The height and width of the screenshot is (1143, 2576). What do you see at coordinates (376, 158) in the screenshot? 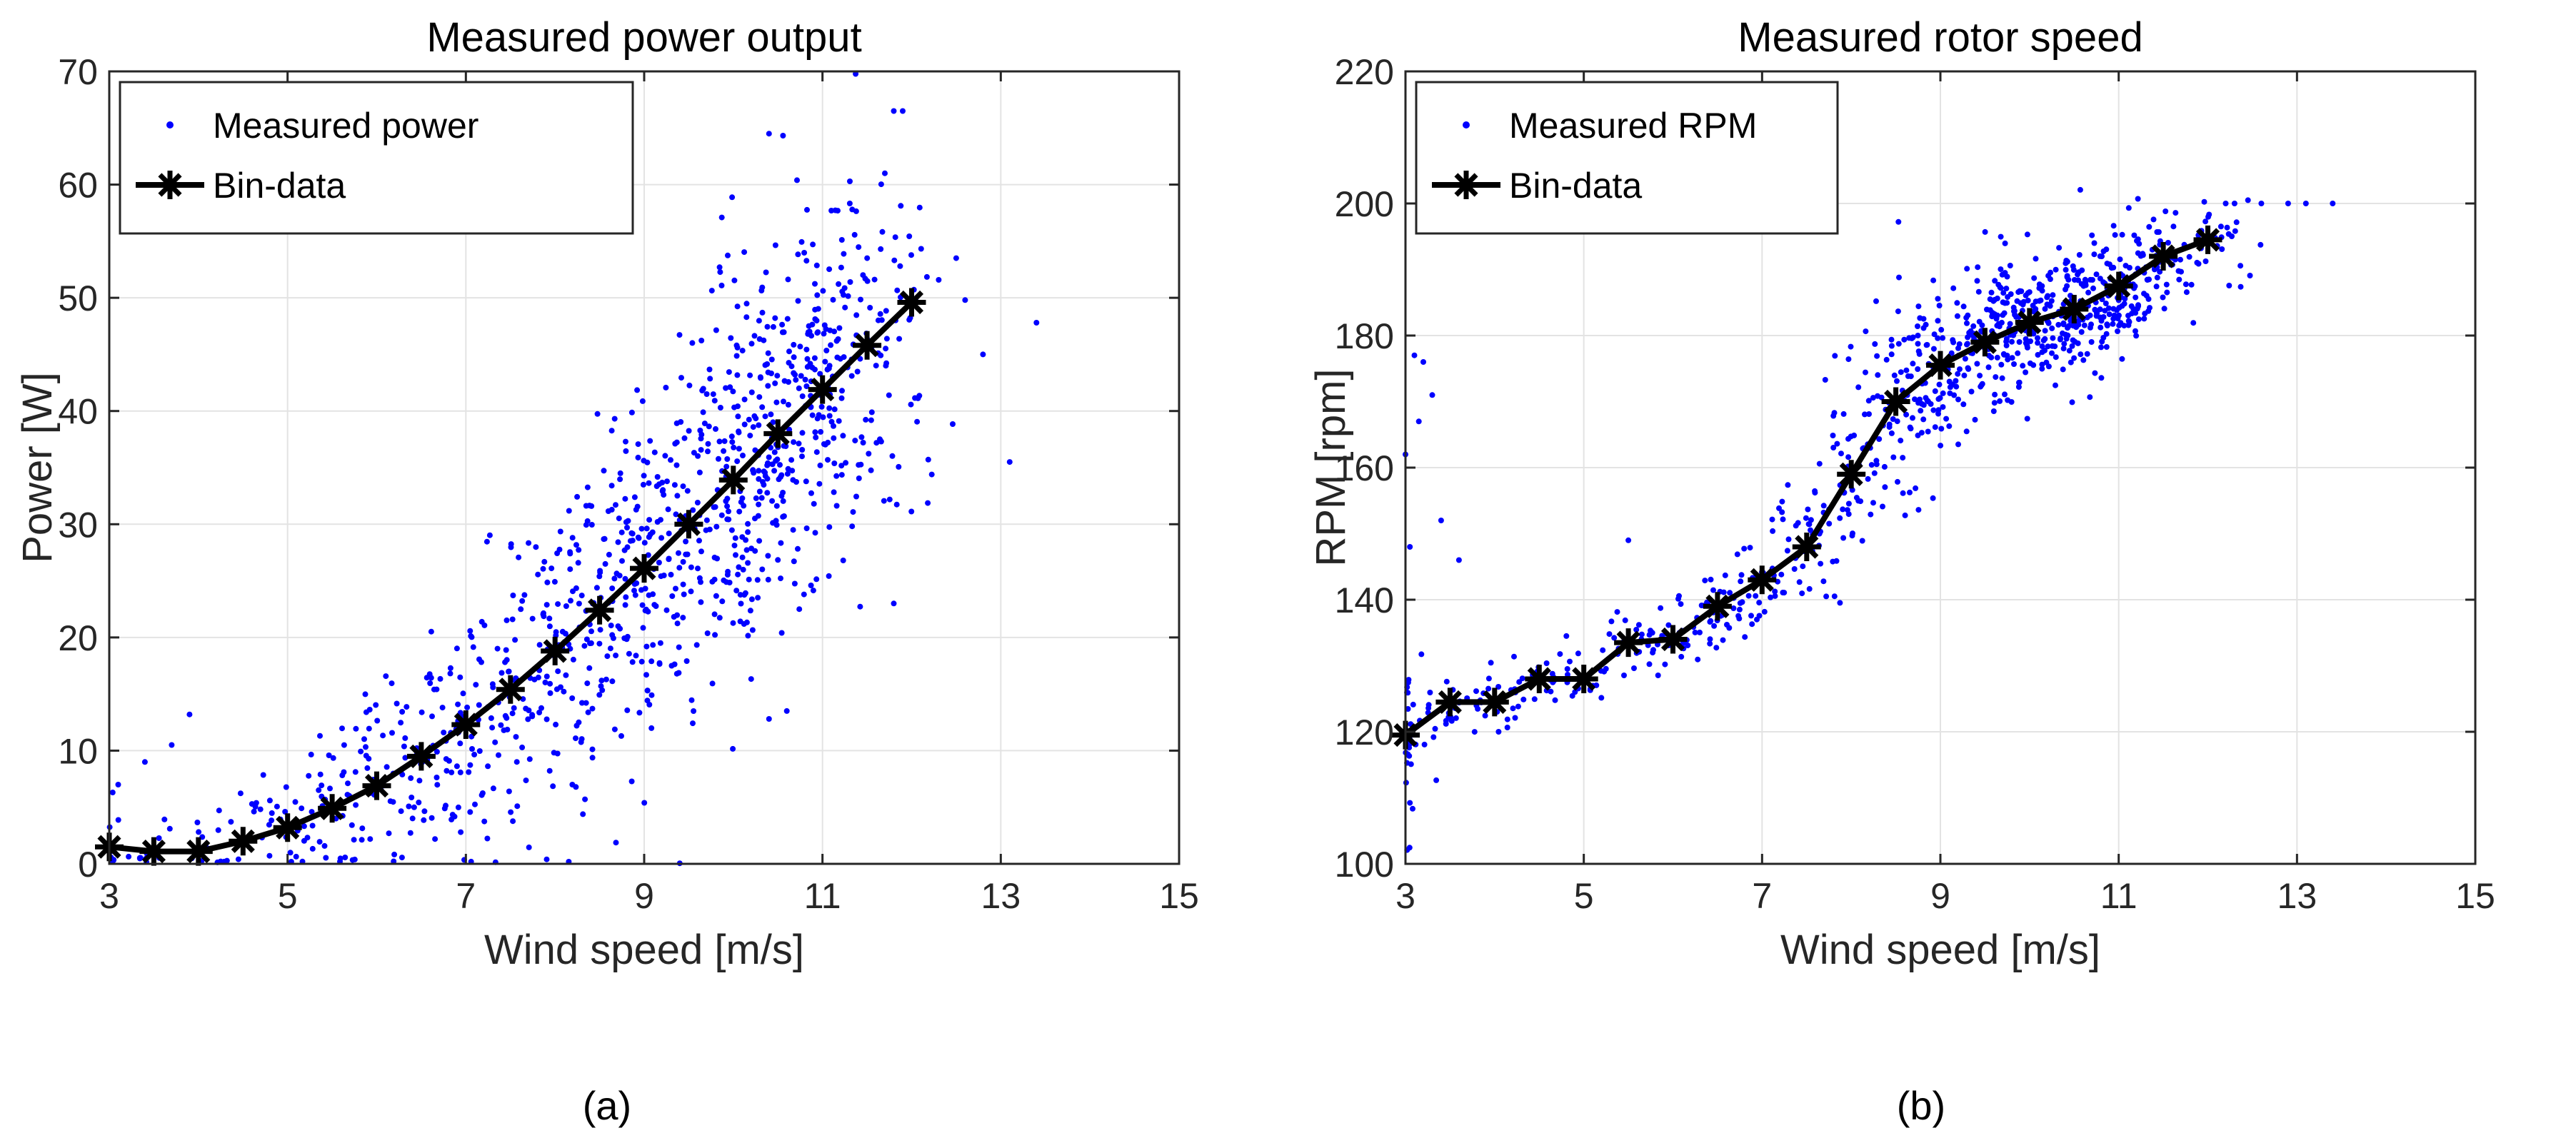
I see `legend-box` at bounding box center [376, 158].